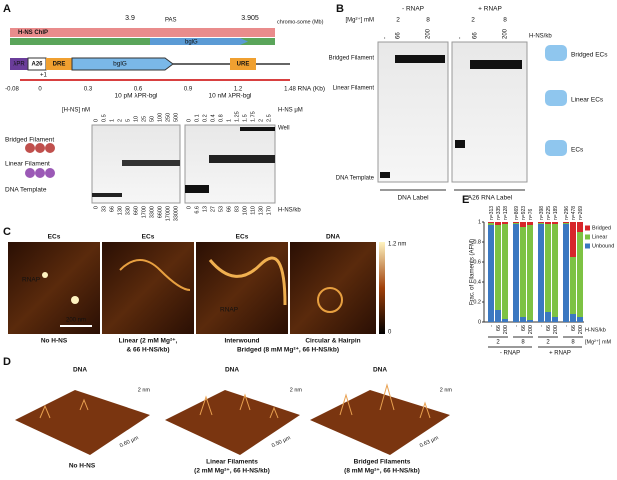 This screenshot has width=617, height=480. What do you see at coordinates (477, 242) in the screenshot?
I see `y-tick-label: 0.8` at bounding box center [477, 242].